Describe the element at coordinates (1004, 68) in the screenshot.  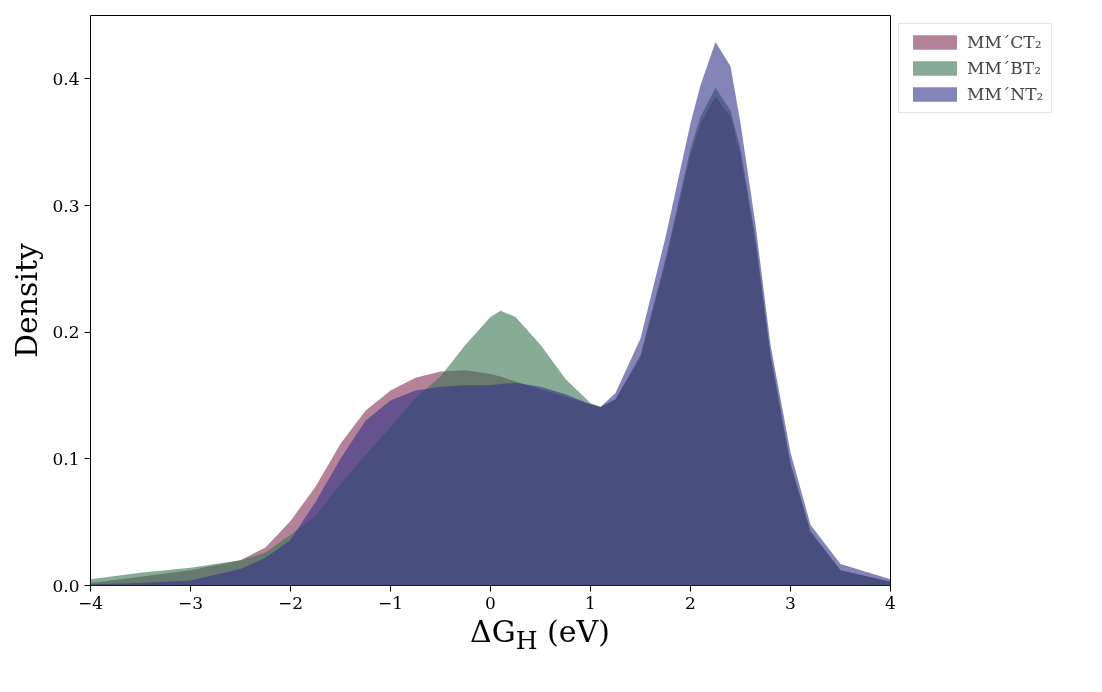
I see `legend-label: MM´BT₂` at that location.